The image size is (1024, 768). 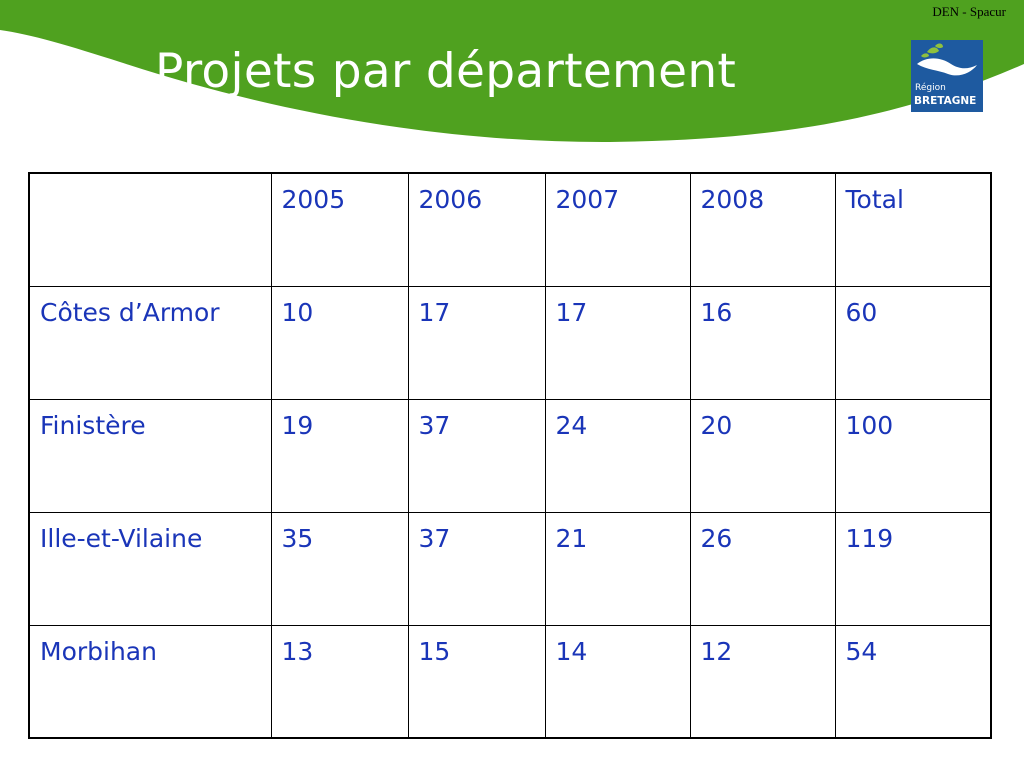 What do you see at coordinates (339, 229) in the screenshot?
I see `column-header: 2005` at bounding box center [339, 229].